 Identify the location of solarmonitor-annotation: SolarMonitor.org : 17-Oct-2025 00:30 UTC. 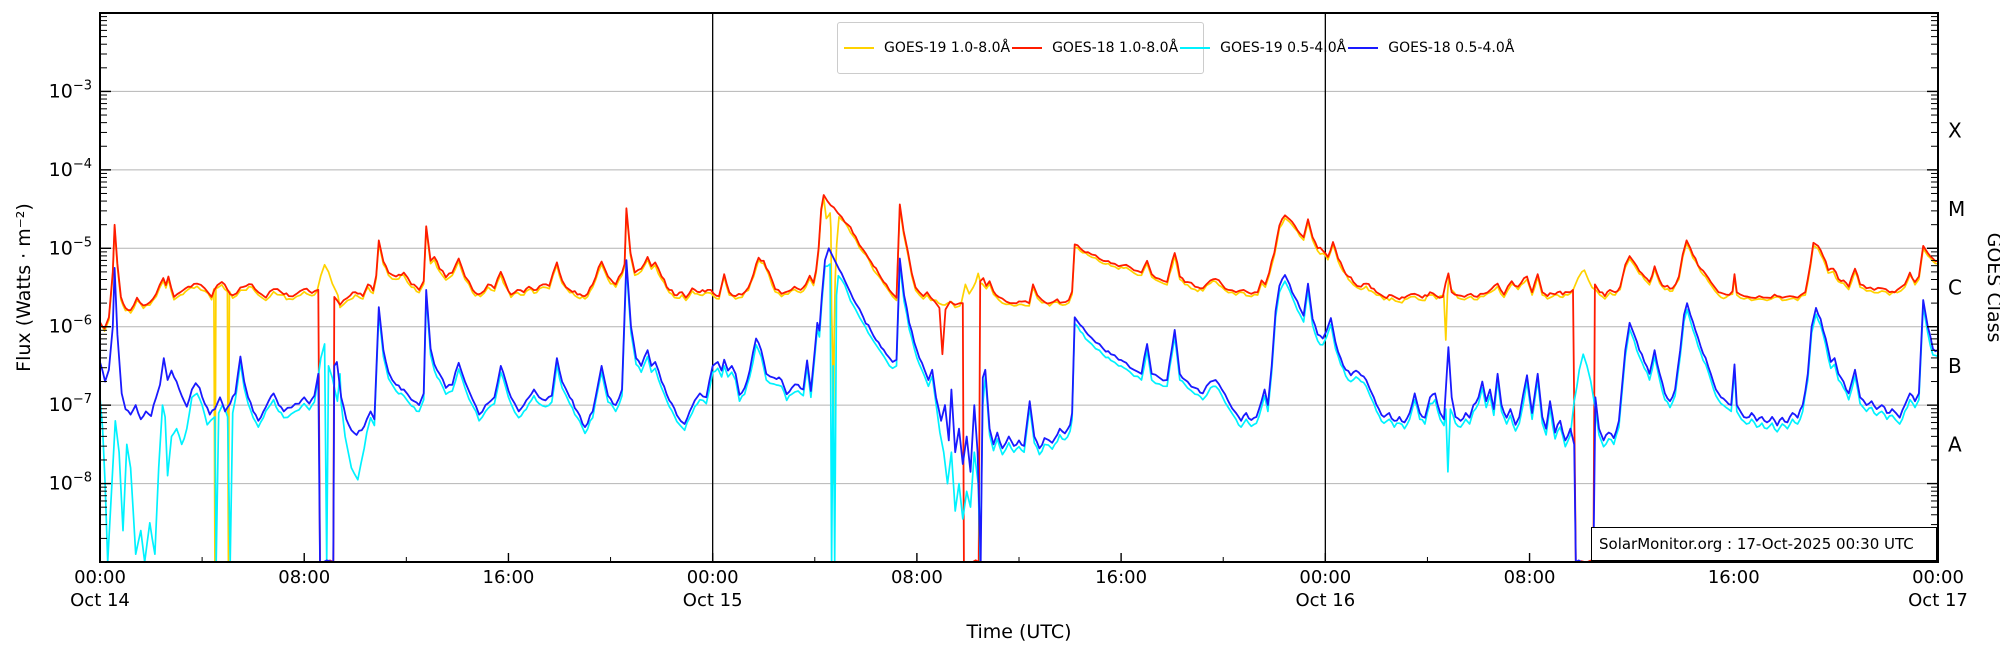
(1764, 544).